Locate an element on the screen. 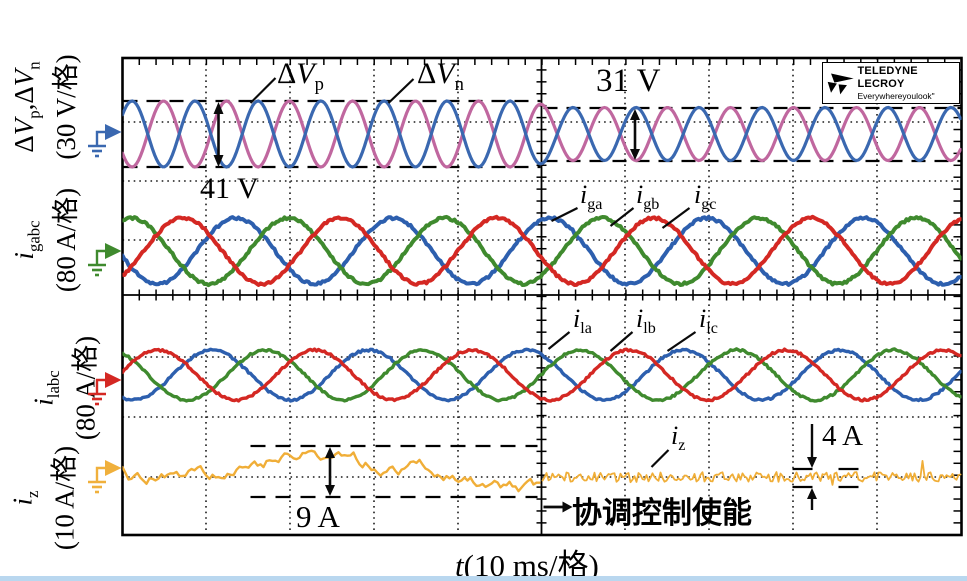 Image resolution: width=967 pixels, height=581 pixels. trace-igb is located at coordinates (542, 251).